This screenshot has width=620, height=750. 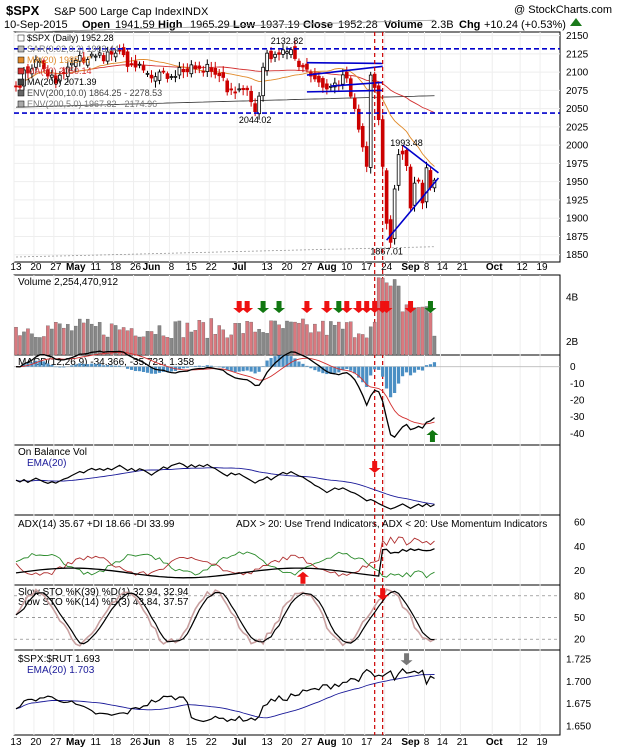 What do you see at coordinates (94, 93) in the screenshot?
I see `legend-label: ENV(200,10.0) 1864.25 - 2278.53` at bounding box center [94, 93].